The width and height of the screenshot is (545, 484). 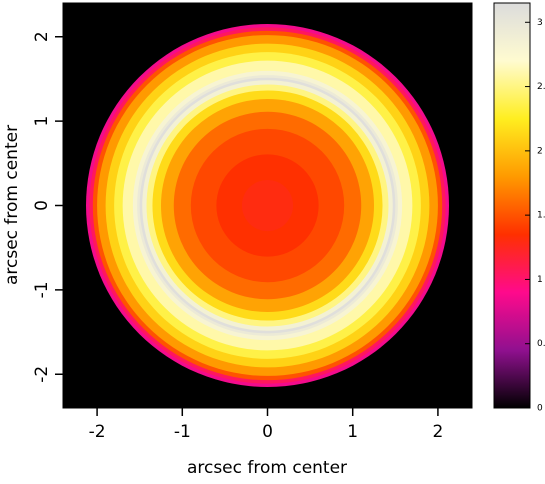 I want to click on colorbar-tick-label: 0, so click(x=540, y=409).